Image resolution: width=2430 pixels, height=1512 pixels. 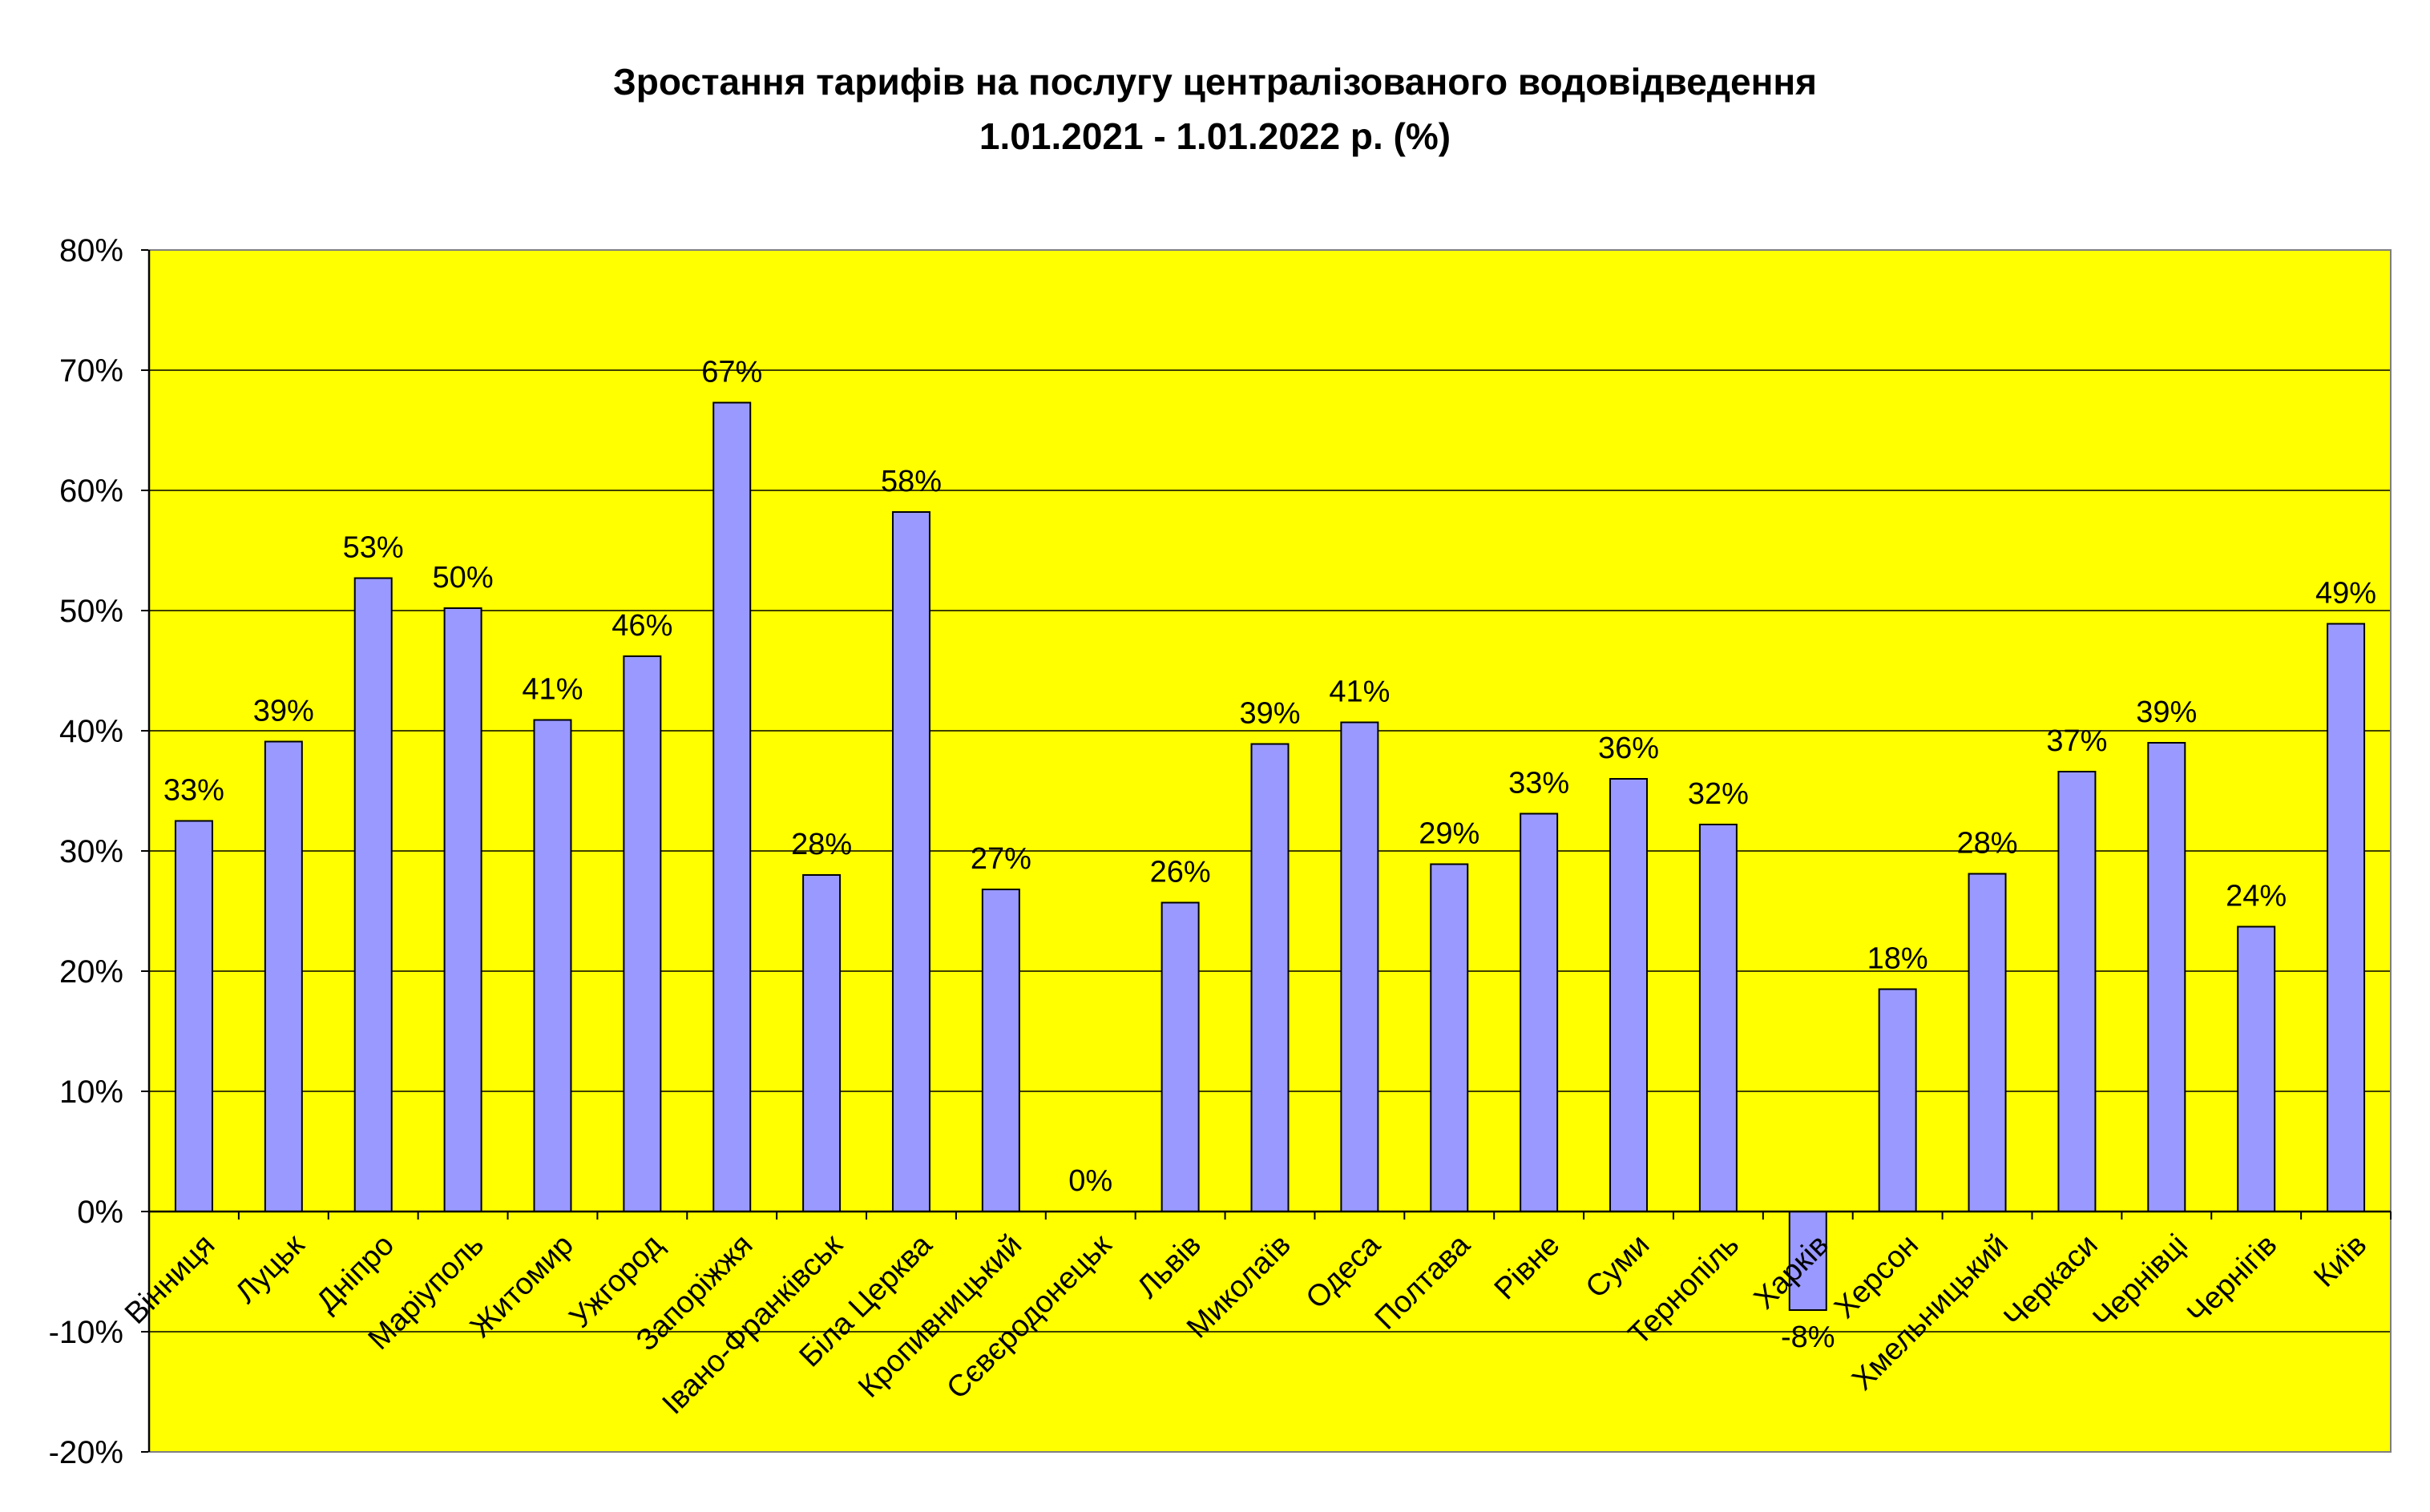 I want to click on y-tick-label: 80%, so click(x=91, y=251).